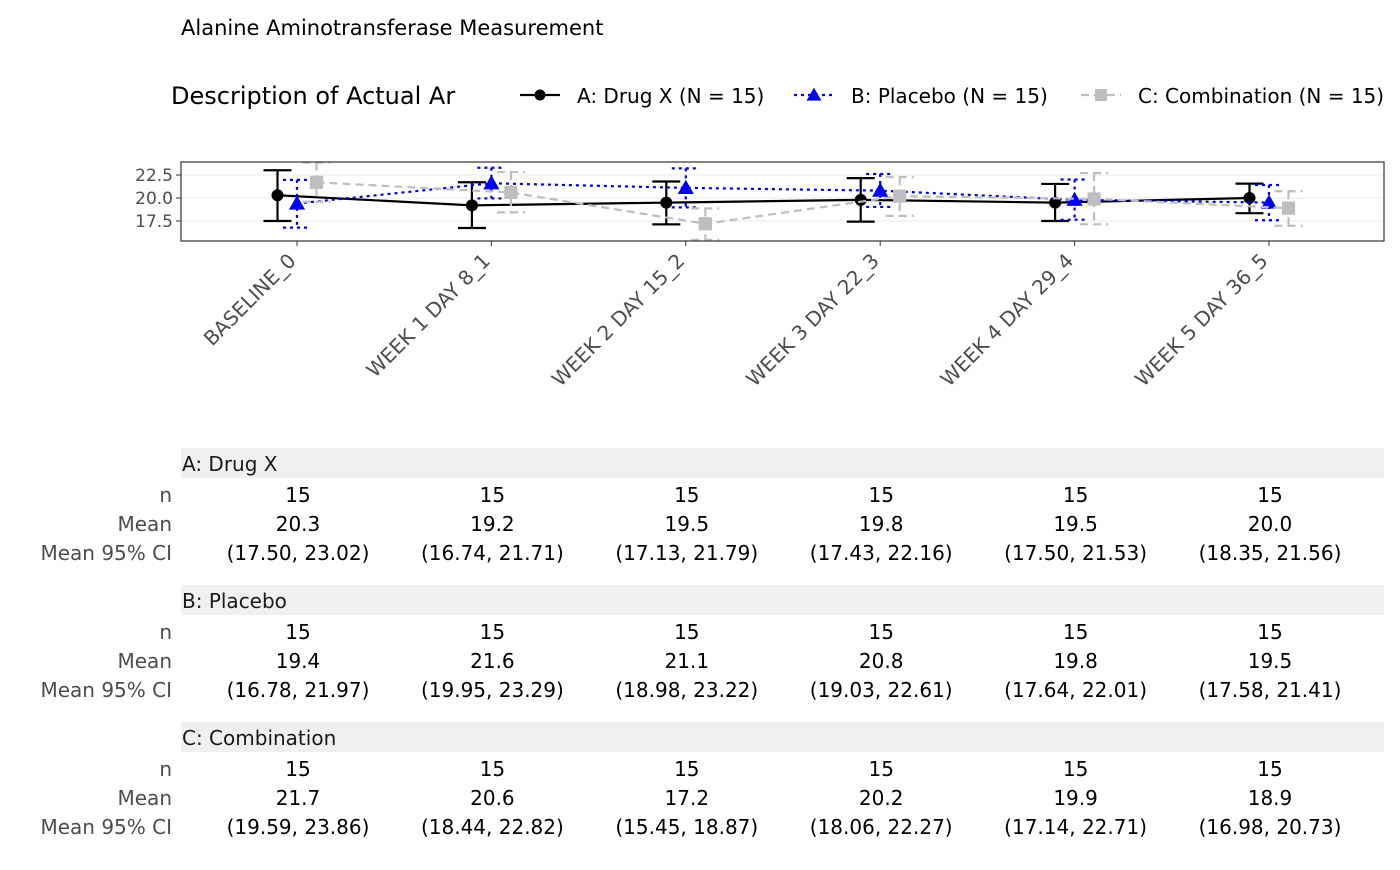 The image size is (1400, 870). Describe the element at coordinates (1201, 320) in the screenshot. I see `x-tick-label: WEEK 5 DAY 36_5` at that location.